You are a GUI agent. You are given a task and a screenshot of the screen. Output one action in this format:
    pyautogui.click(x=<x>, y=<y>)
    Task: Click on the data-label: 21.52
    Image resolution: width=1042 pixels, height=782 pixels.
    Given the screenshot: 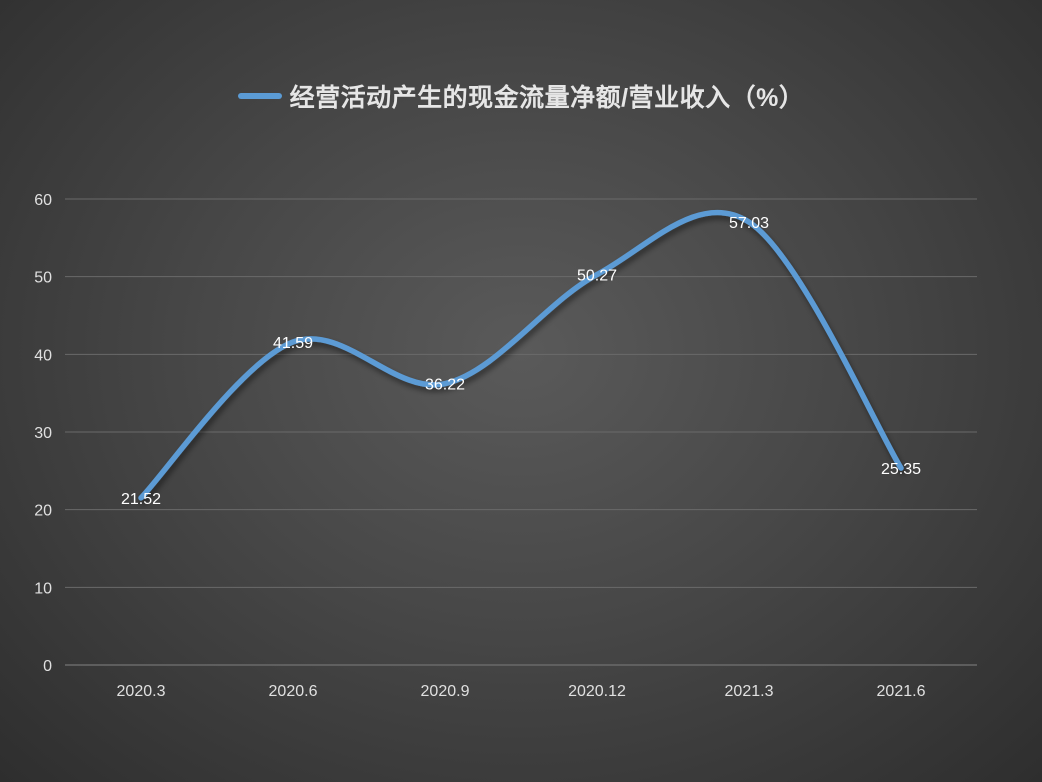 What is the action you would take?
    pyautogui.click(x=141, y=499)
    